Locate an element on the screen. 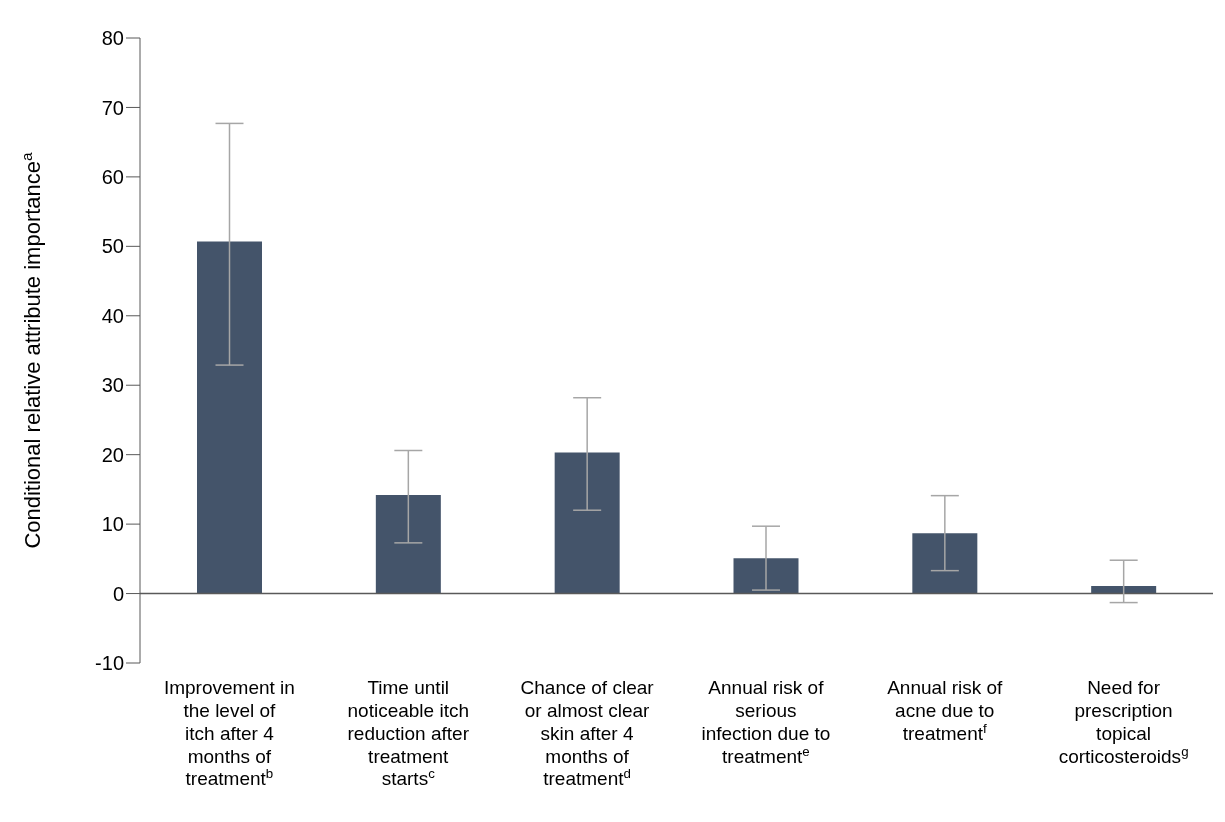  y-tick-label: 60 is located at coordinates (112, 176).